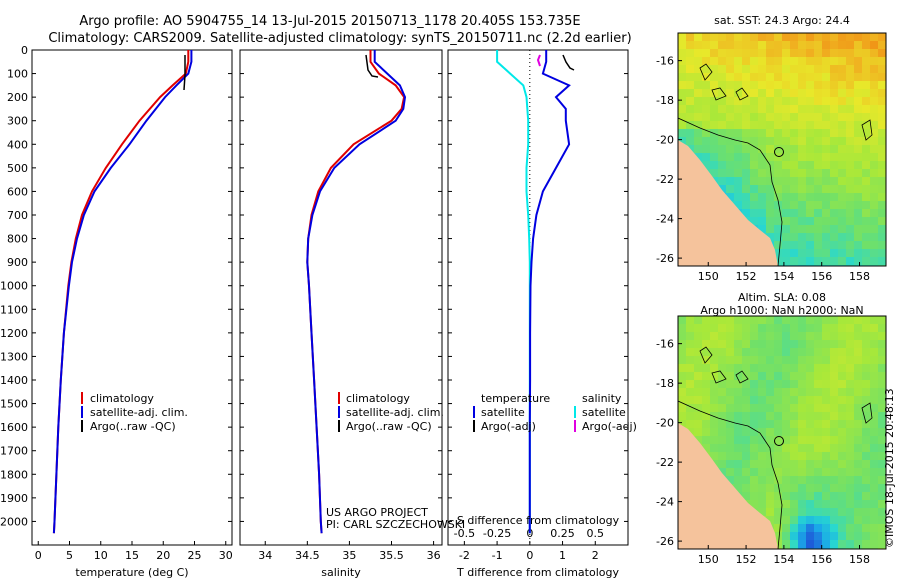 The image size is (900, 580). Describe the element at coordinates (122, 292) in the screenshot. I see `temperature-satellite-line` at that location.